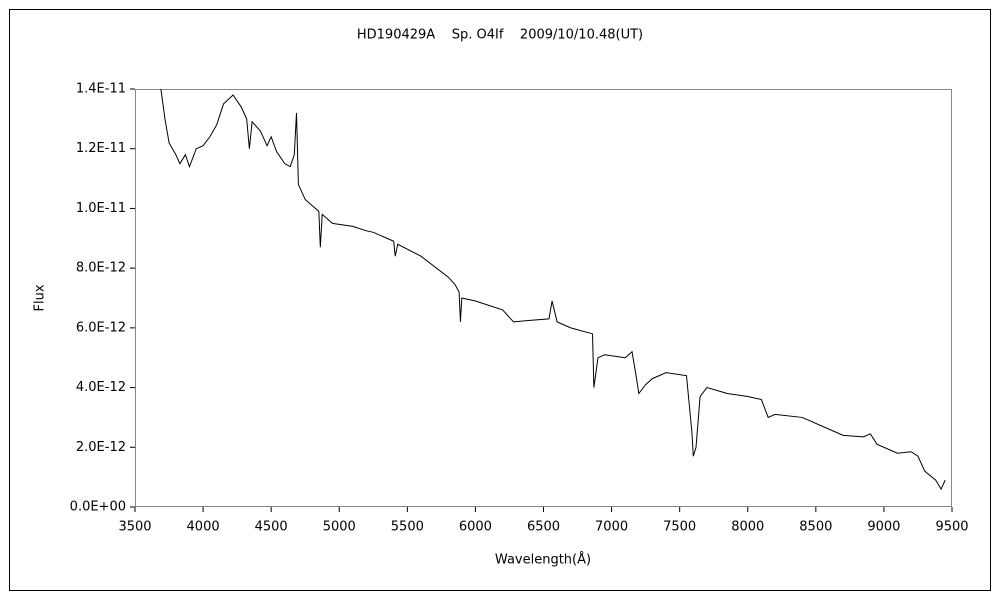  What do you see at coordinates (747, 527) in the screenshot?
I see `x-tick-label: 8000` at bounding box center [747, 527].